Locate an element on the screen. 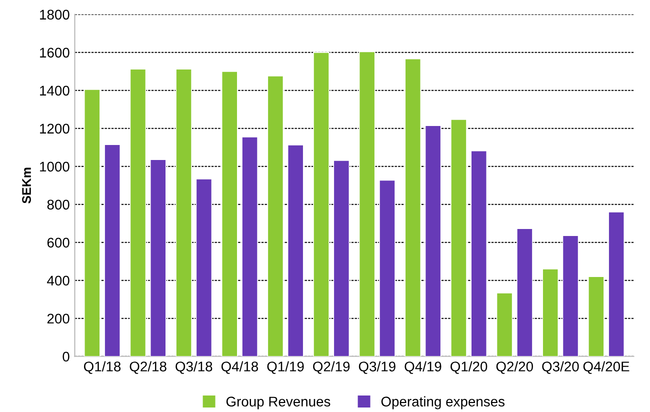 Image resolution: width=650 pixels, height=412 pixels. x-tick-label: Q3/18 is located at coordinates (194, 367).